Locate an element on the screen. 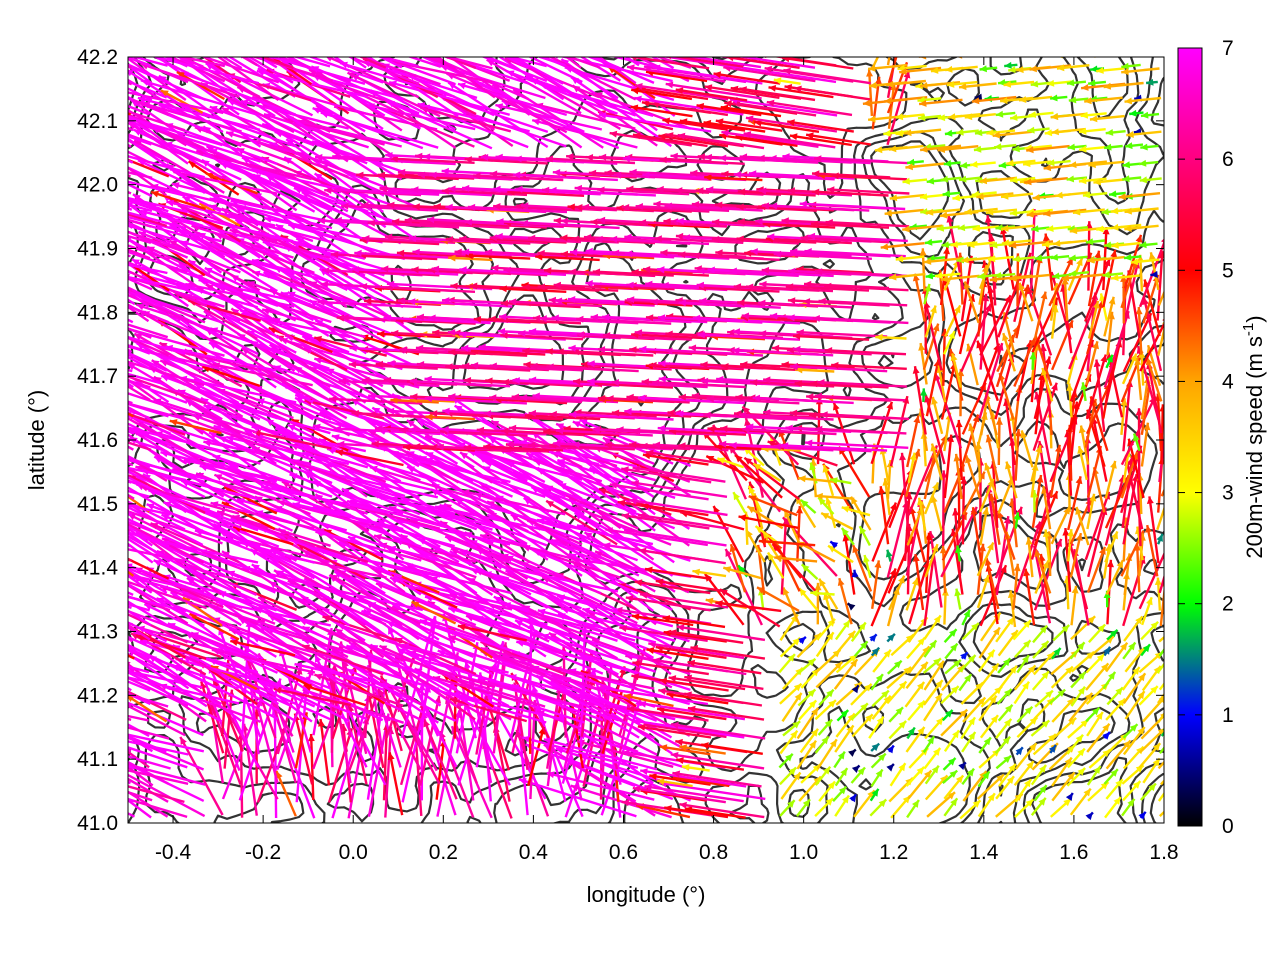 The height and width of the screenshot is (960, 1280). y-tick-label: 41.3 is located at coordinates (97, 632).